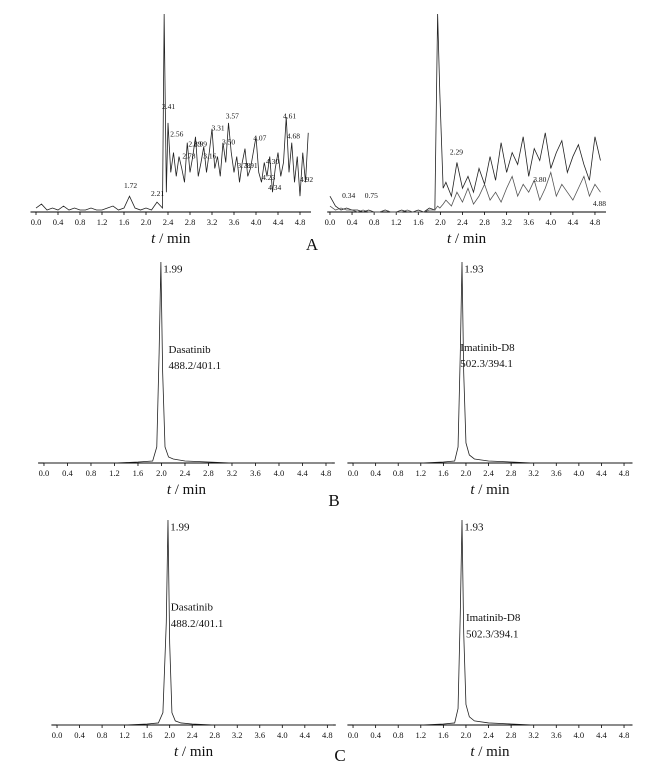  Describe the element at coordinates (306, 179) in the screenshot. I see `annotation: 4.92` at that location.